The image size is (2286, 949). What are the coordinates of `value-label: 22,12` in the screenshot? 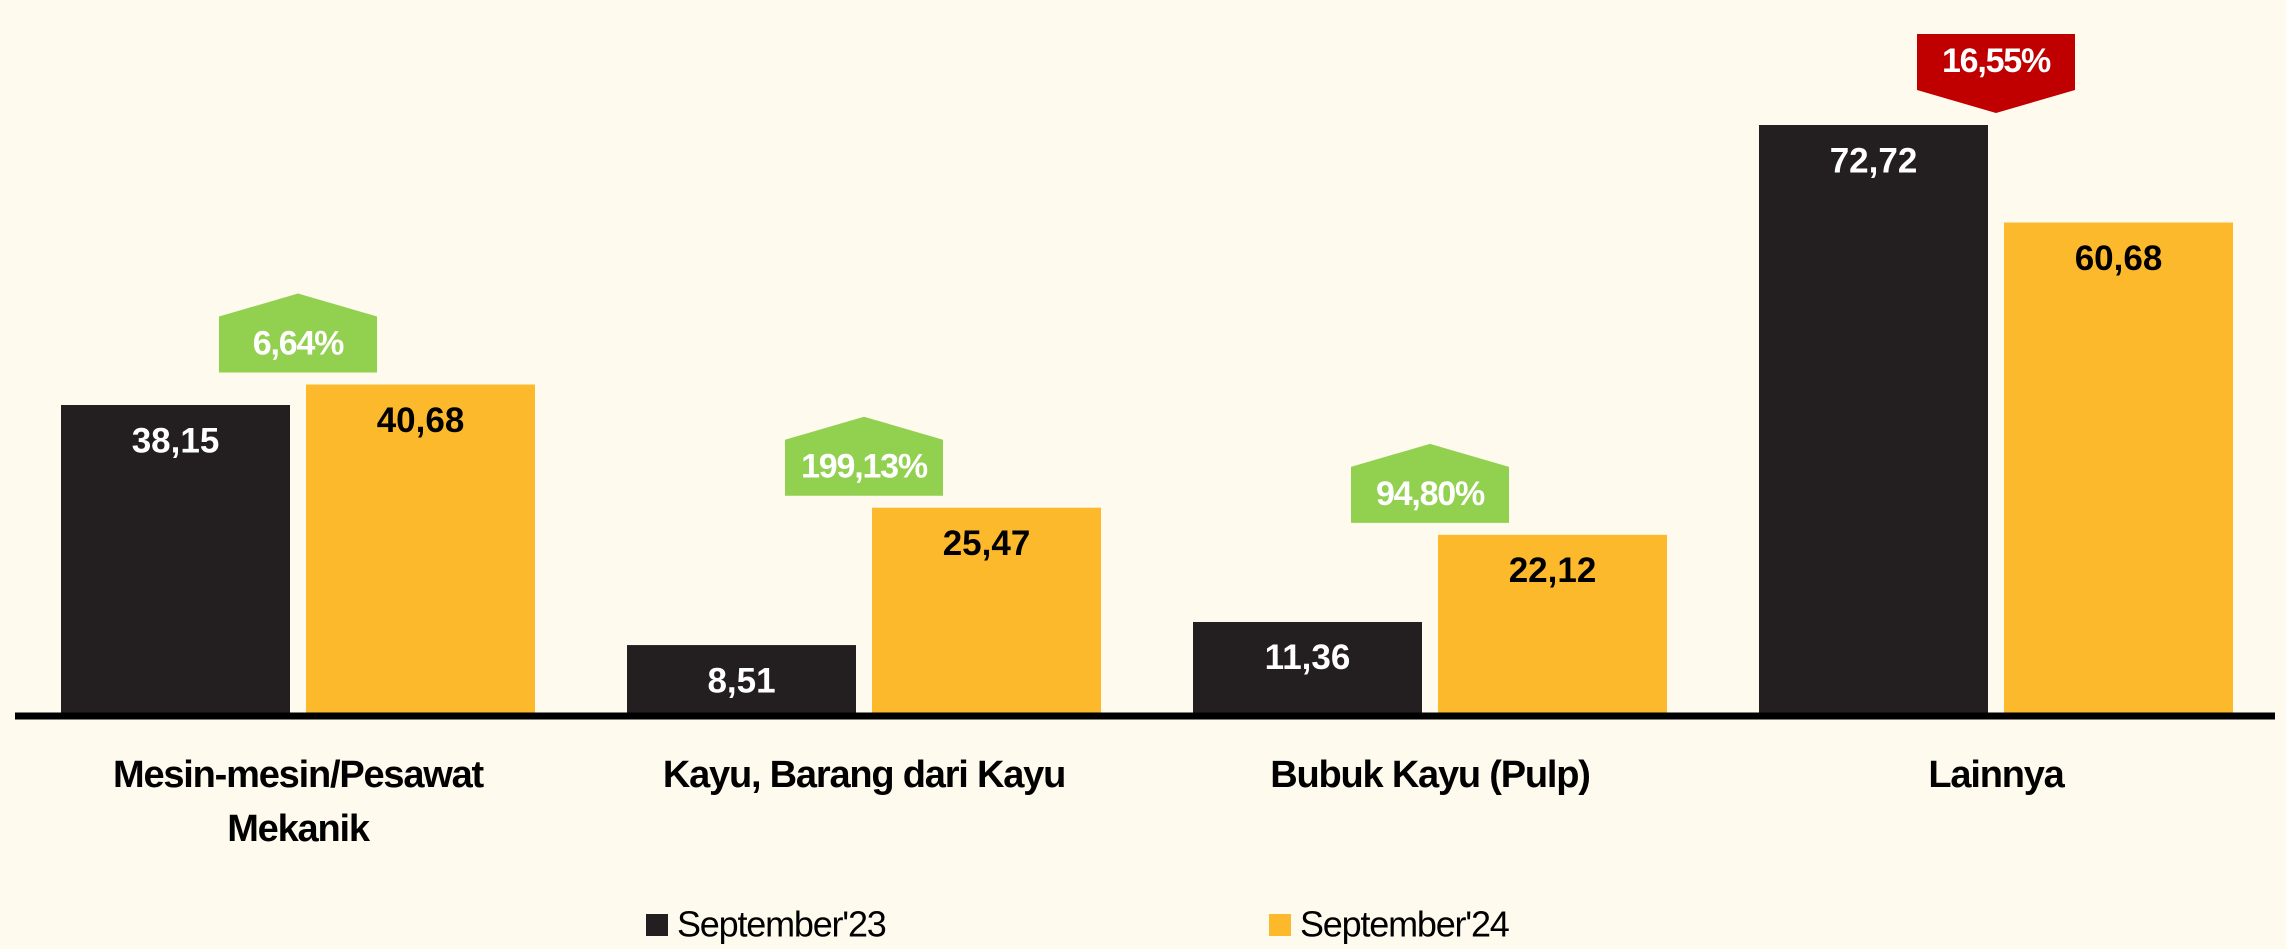 It's located at (1553, 570).